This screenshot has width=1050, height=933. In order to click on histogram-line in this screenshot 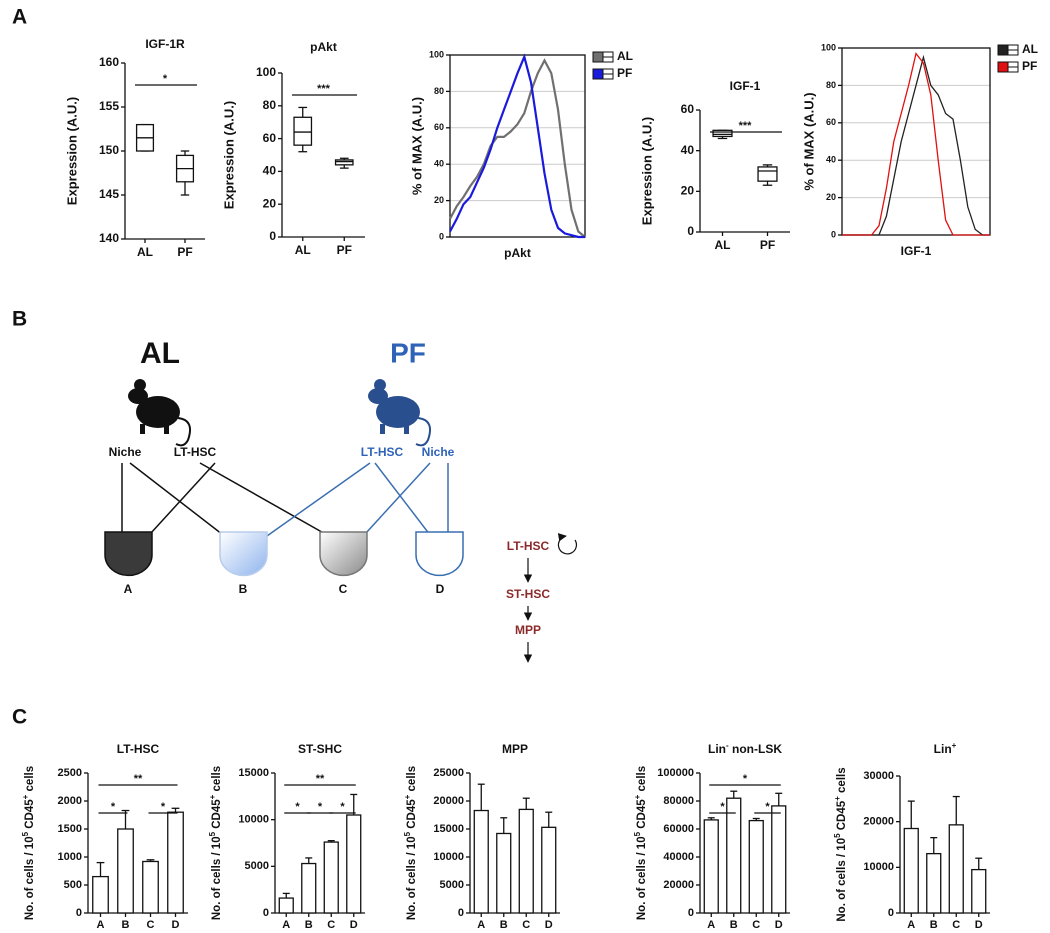, I will do `click(916, 144)`.